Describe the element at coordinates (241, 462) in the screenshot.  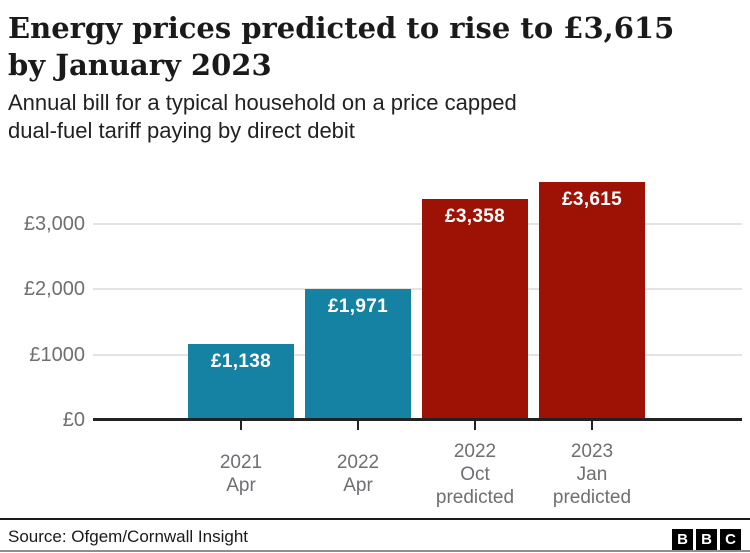
I see `x-tick-label-line: 2021` at that location.